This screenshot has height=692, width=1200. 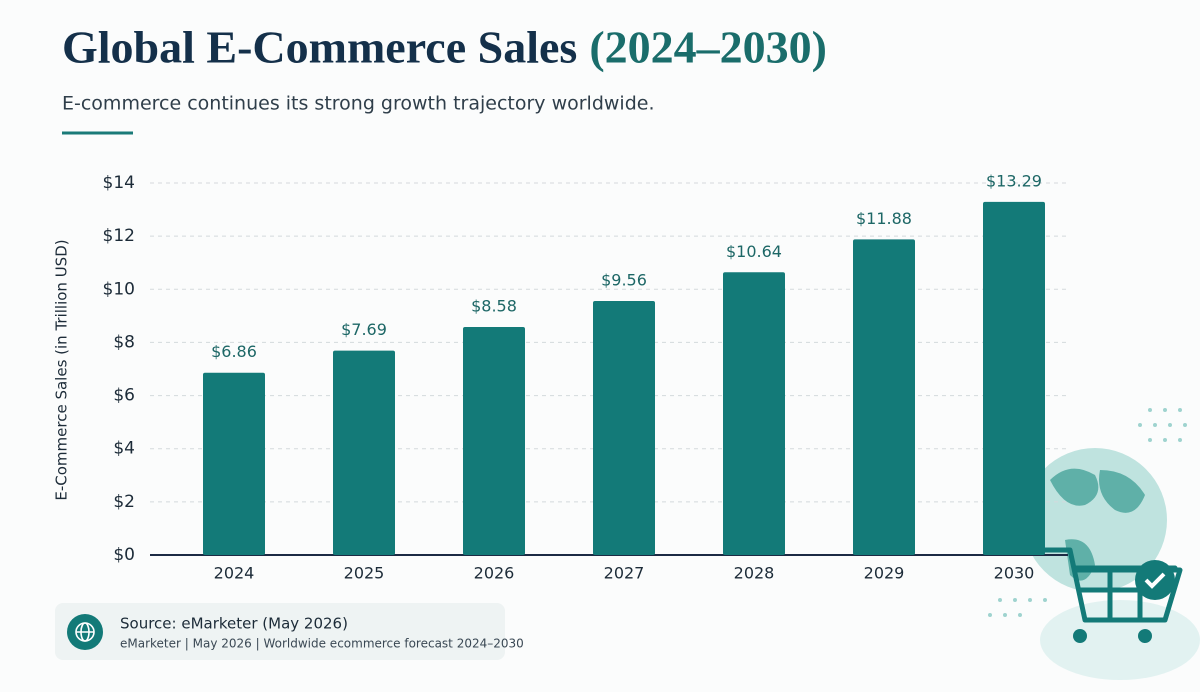 I want to click on x-tick-label: 2028, so click(x=754, y=573).